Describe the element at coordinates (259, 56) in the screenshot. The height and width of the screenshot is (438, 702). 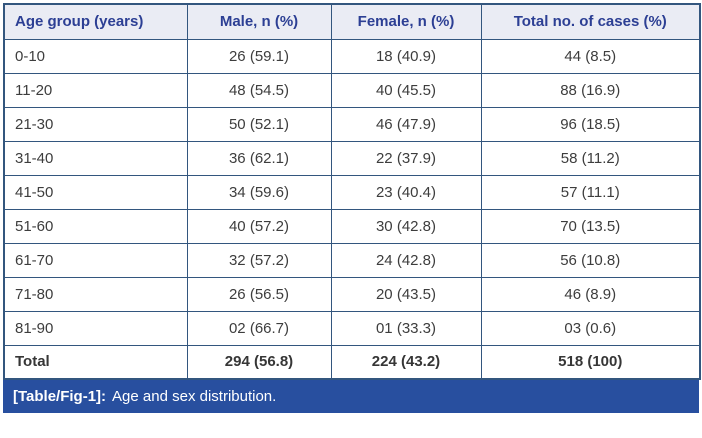
I see `male-cell: 26 (59.1)` at that location.